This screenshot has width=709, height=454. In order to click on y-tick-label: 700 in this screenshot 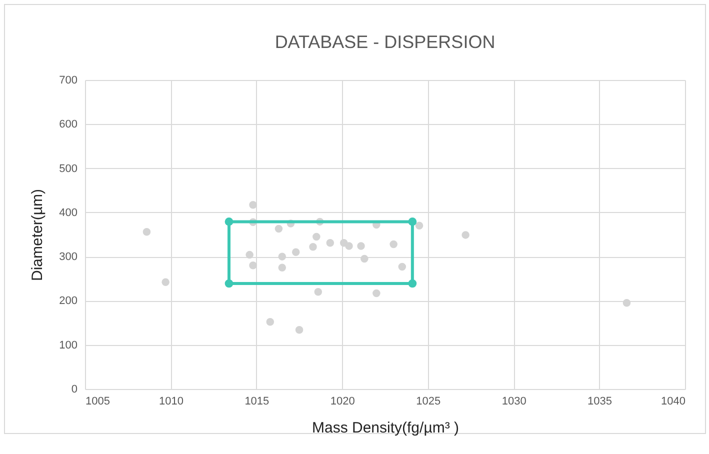, I will do `click(68, 80)`.